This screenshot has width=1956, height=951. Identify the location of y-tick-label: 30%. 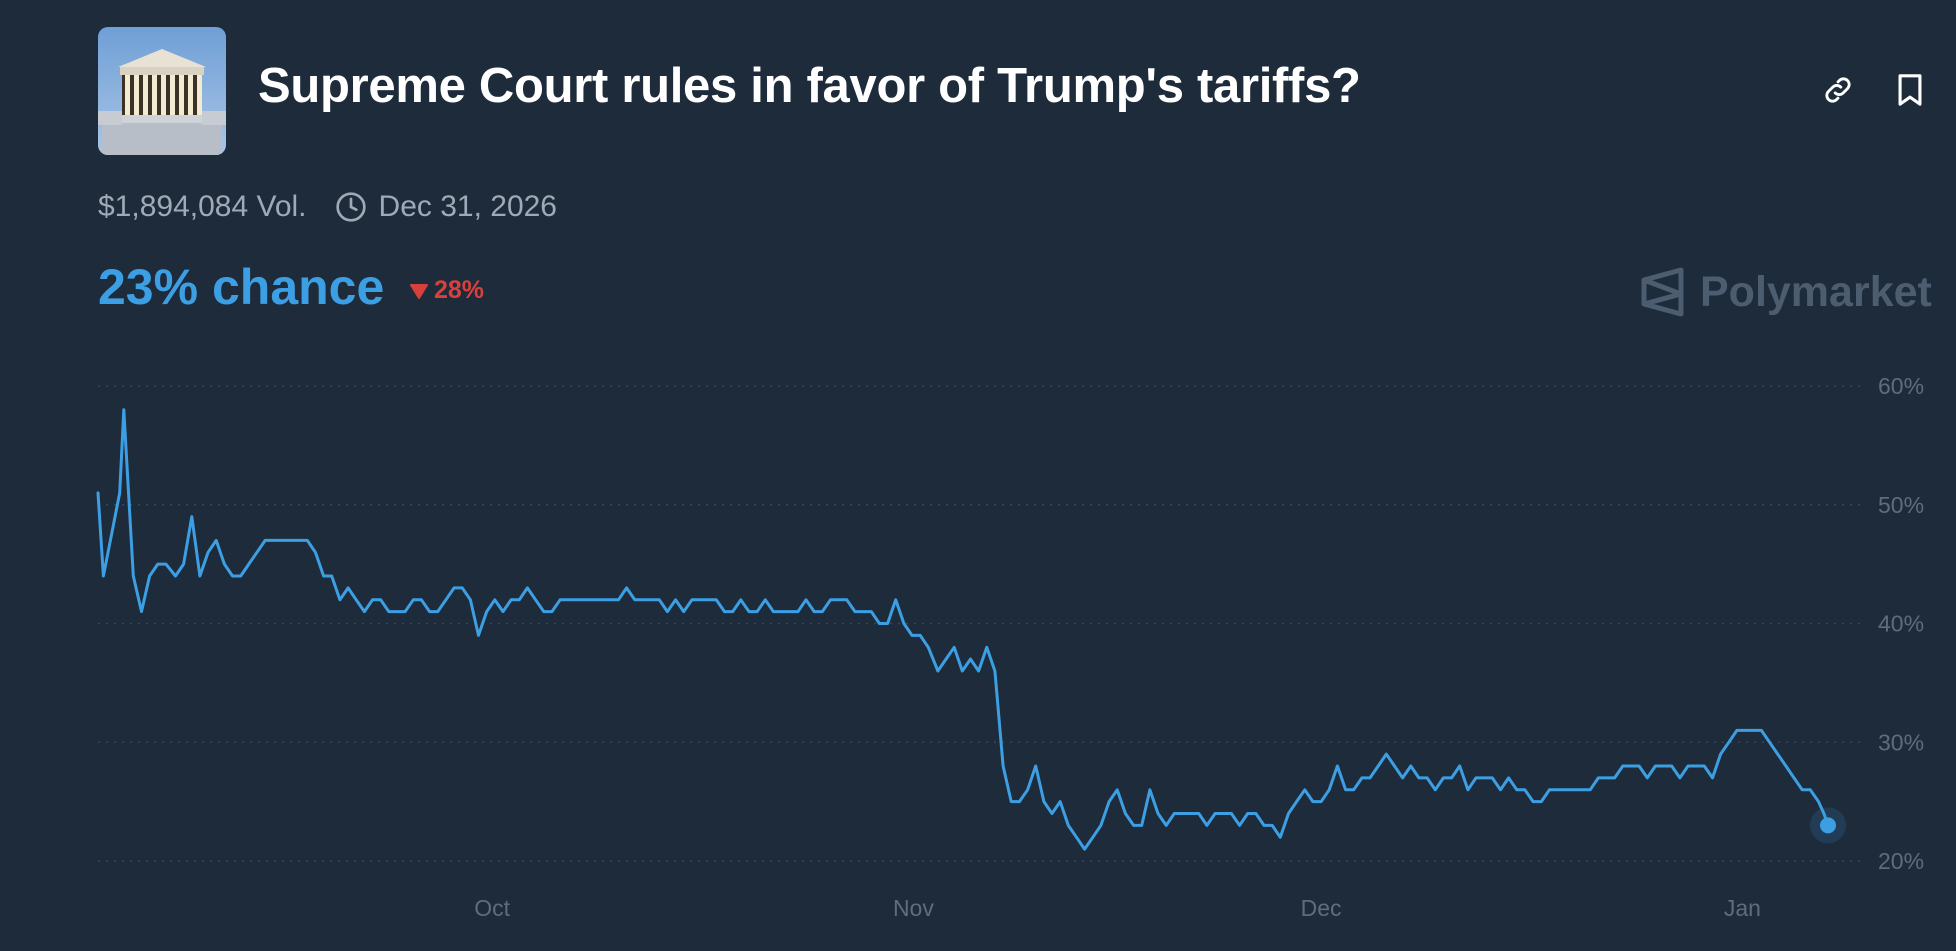
(1901, 742).